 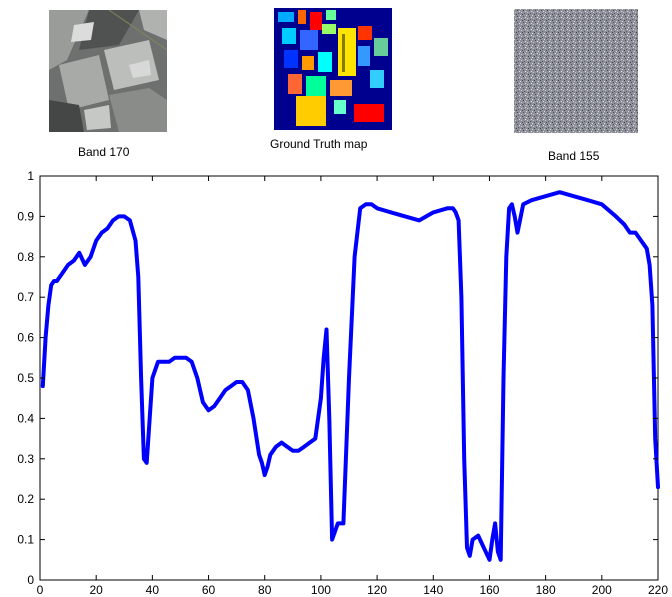 I want to click on x-tick-label: 220, so click(x=658, y=590).